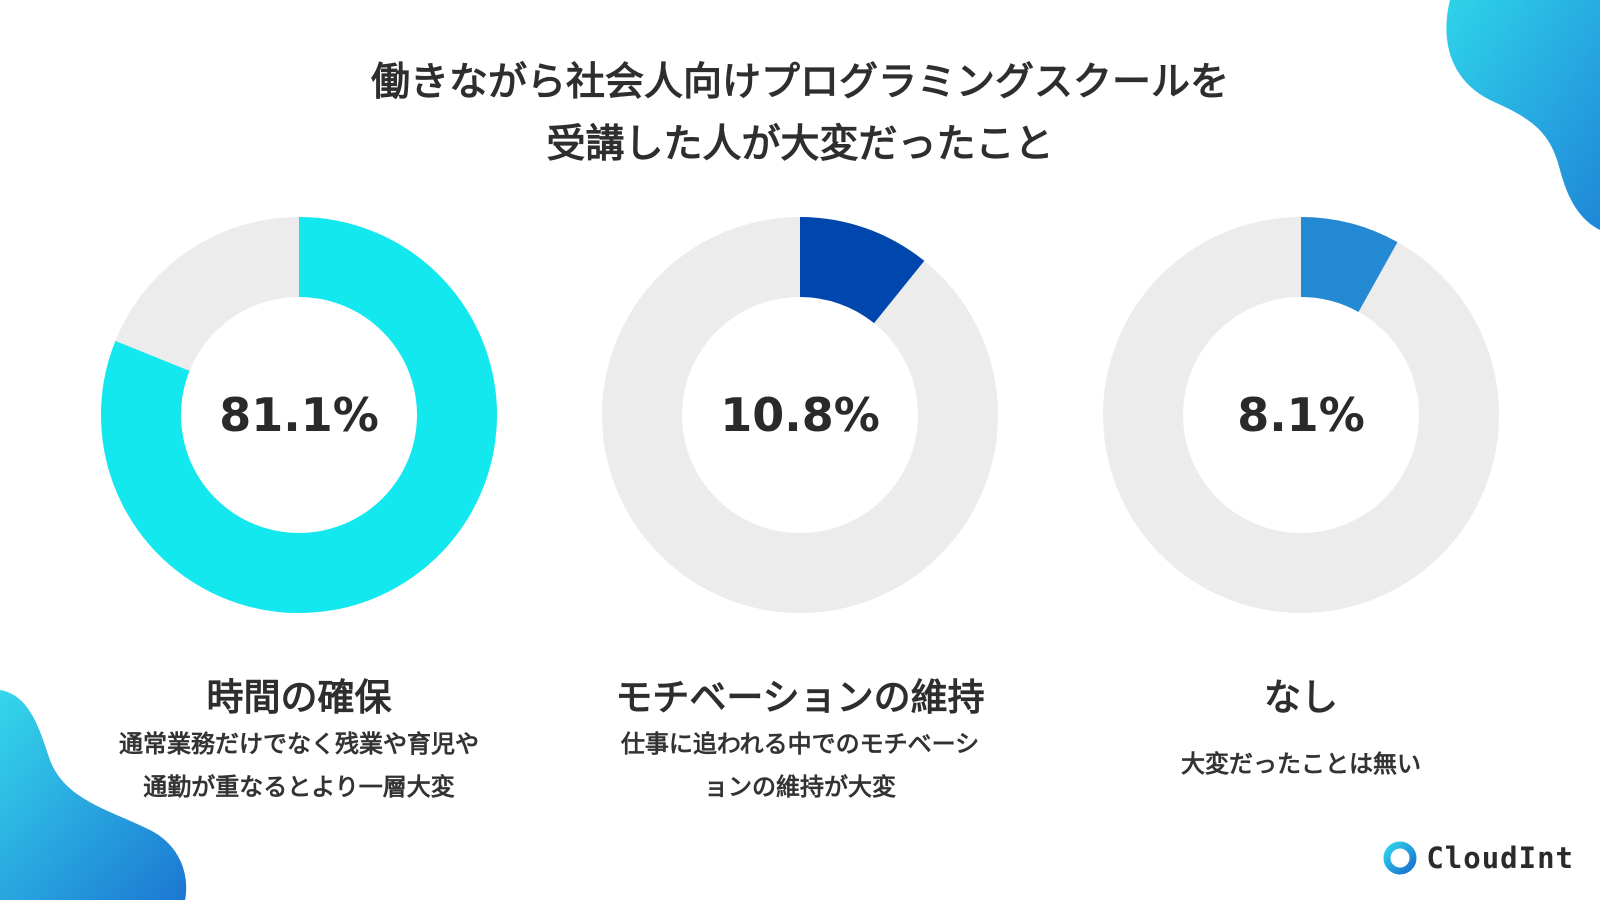 This screenshot has height=900, width=1600. Describe the element at coordinates (800, 144) in the screenshot. I see `chart-title-line-2: 受講した人が大変だったこと` at that location.